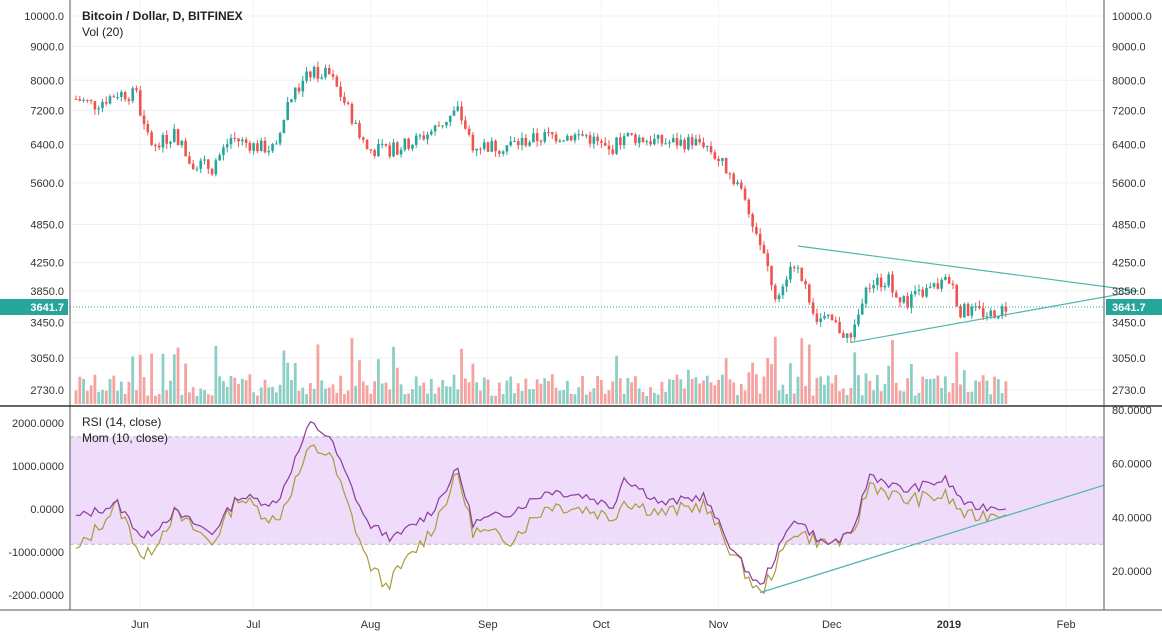 This screenshot has height=634, width=1162. Describe the element at coordinates (1129, 263) in the screenshot. I see `price-tick-right: 4250.0` at that location.